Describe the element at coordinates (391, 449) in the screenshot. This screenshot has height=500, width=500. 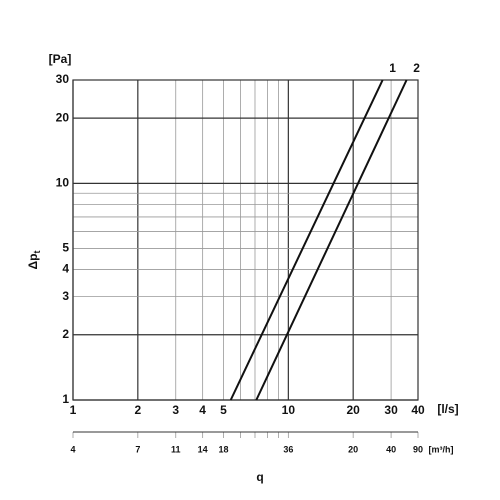
I see `x2-tick-label: 40` at that location.